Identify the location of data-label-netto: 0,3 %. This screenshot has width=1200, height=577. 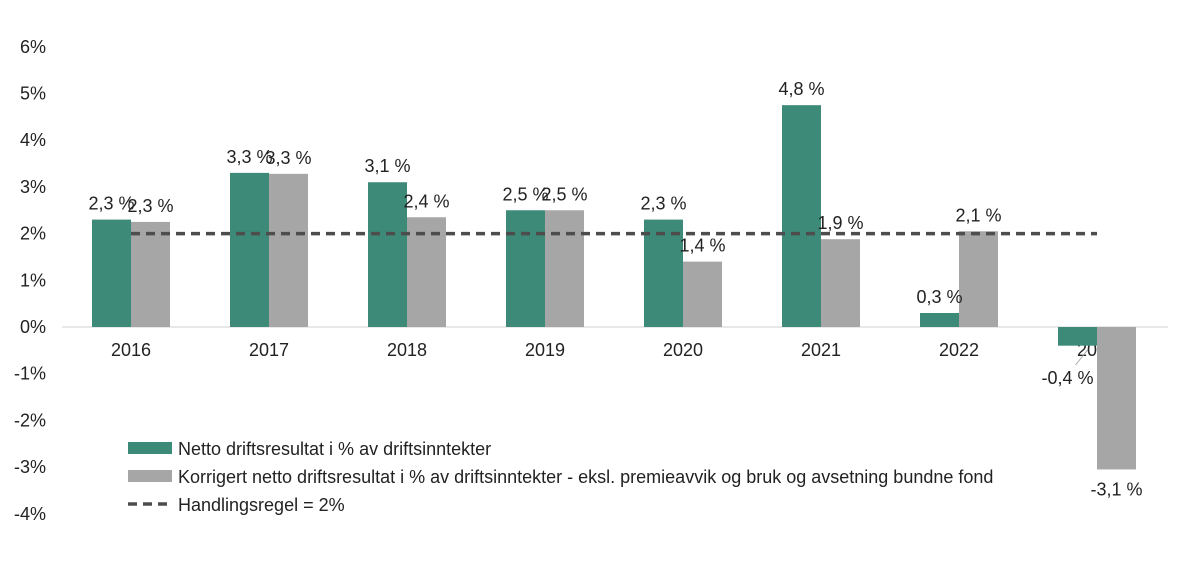
(939, 297).